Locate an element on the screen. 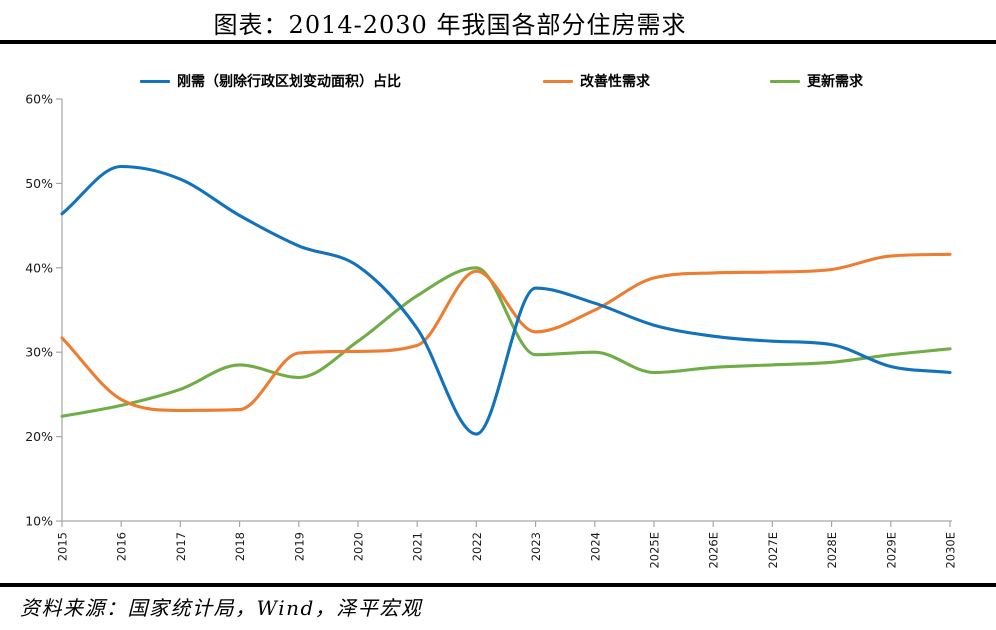  x-tick-label: 2028E is located at coordinates (832, 550).